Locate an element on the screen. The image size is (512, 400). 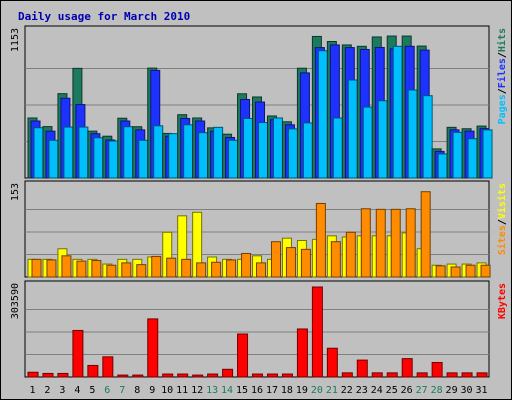
day-label: 18 is located at coordinates (287, 390).